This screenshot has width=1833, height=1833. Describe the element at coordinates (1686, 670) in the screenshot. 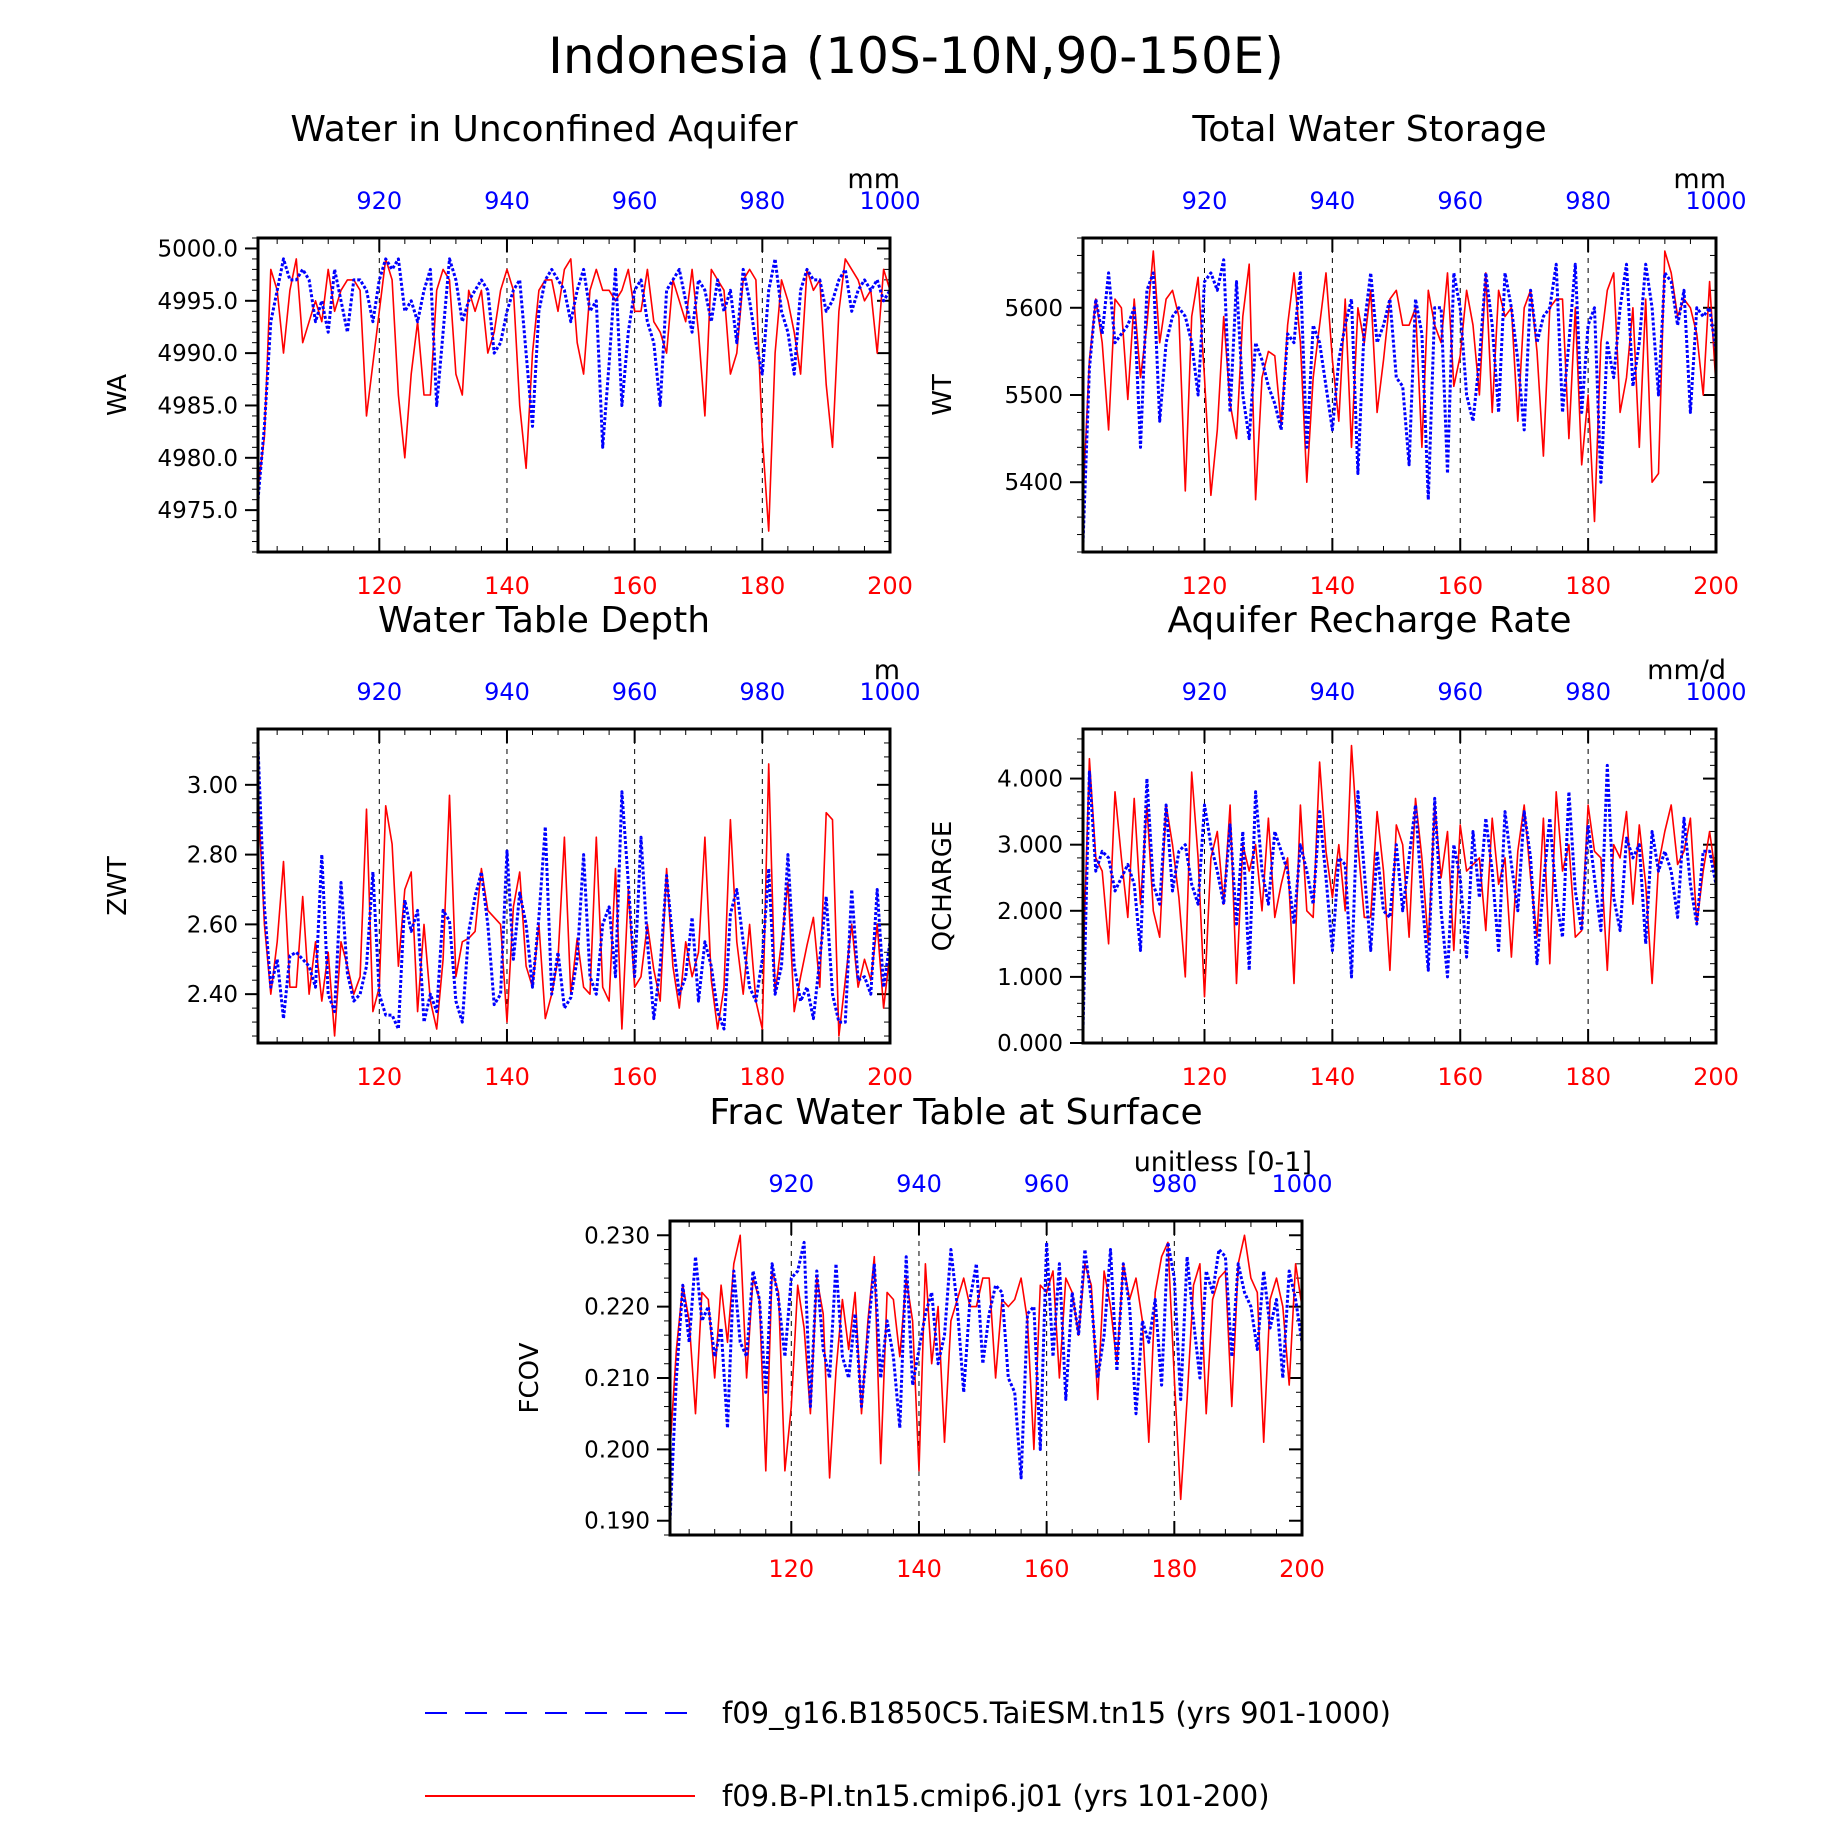

I see `units-label: mm/d` at that location.